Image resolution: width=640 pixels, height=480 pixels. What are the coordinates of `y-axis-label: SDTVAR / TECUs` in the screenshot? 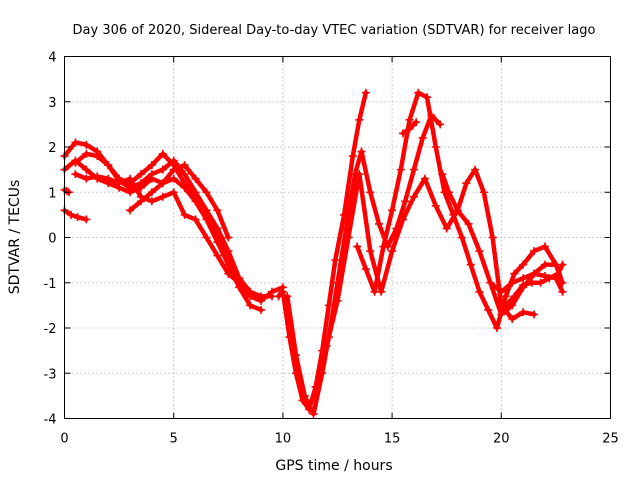 It's located at (15, 237).